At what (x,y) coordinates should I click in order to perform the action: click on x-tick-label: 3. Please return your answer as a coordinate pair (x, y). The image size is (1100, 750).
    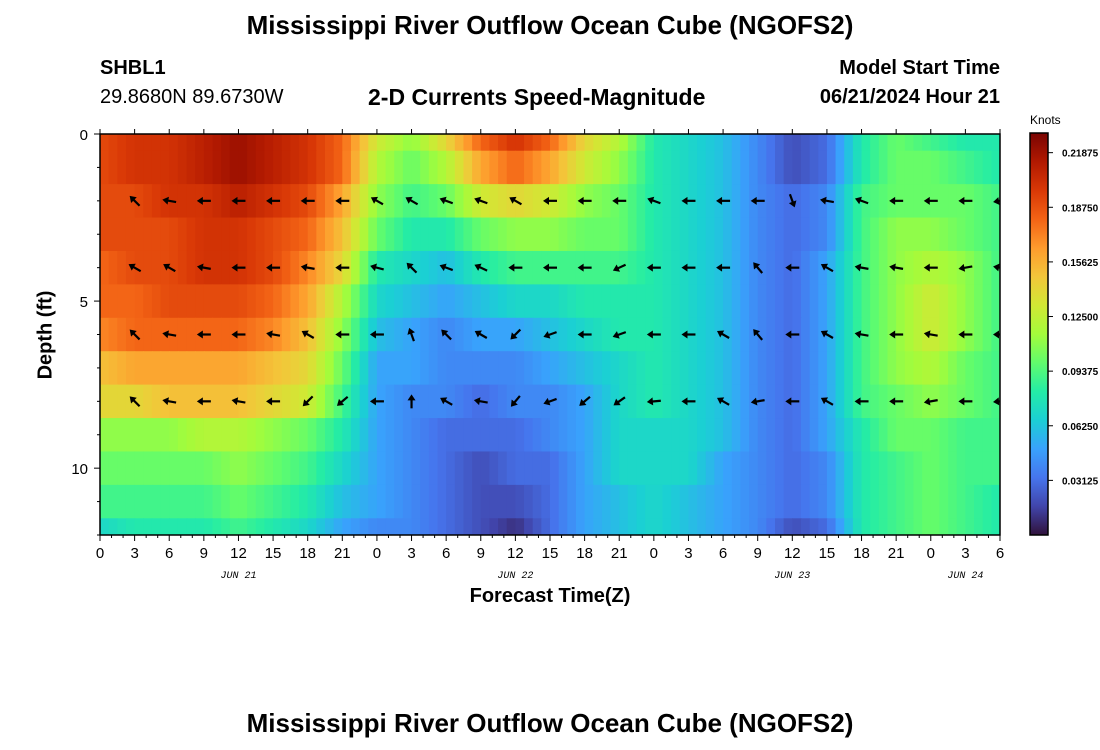
    Looking at the image, I should click on (411, 553).